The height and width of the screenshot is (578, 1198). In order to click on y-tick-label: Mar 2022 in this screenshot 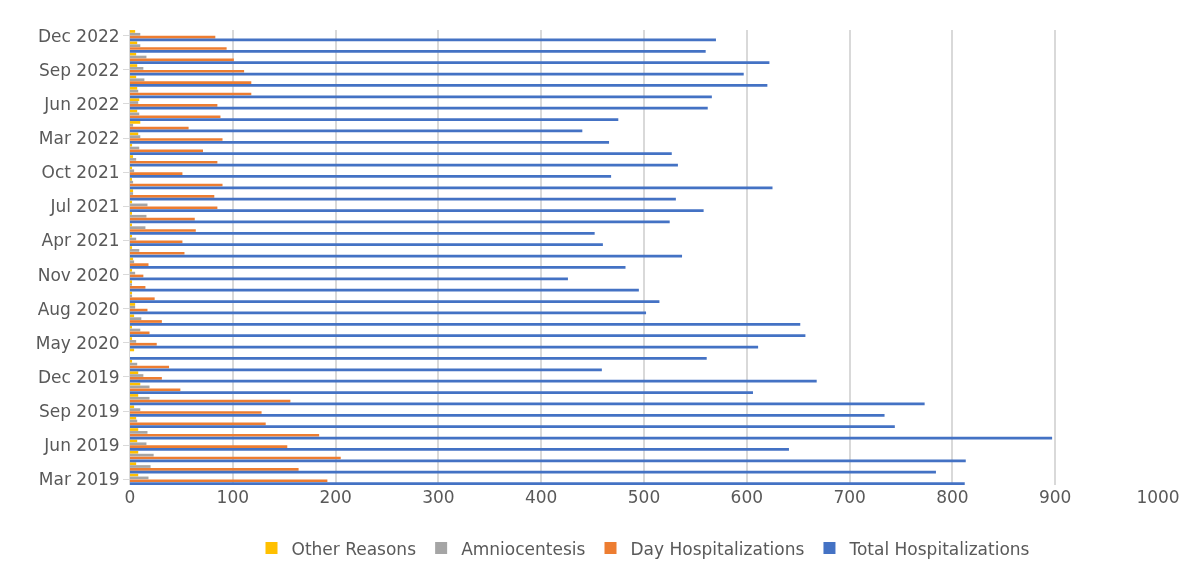, I will do `click(79, 138)`.